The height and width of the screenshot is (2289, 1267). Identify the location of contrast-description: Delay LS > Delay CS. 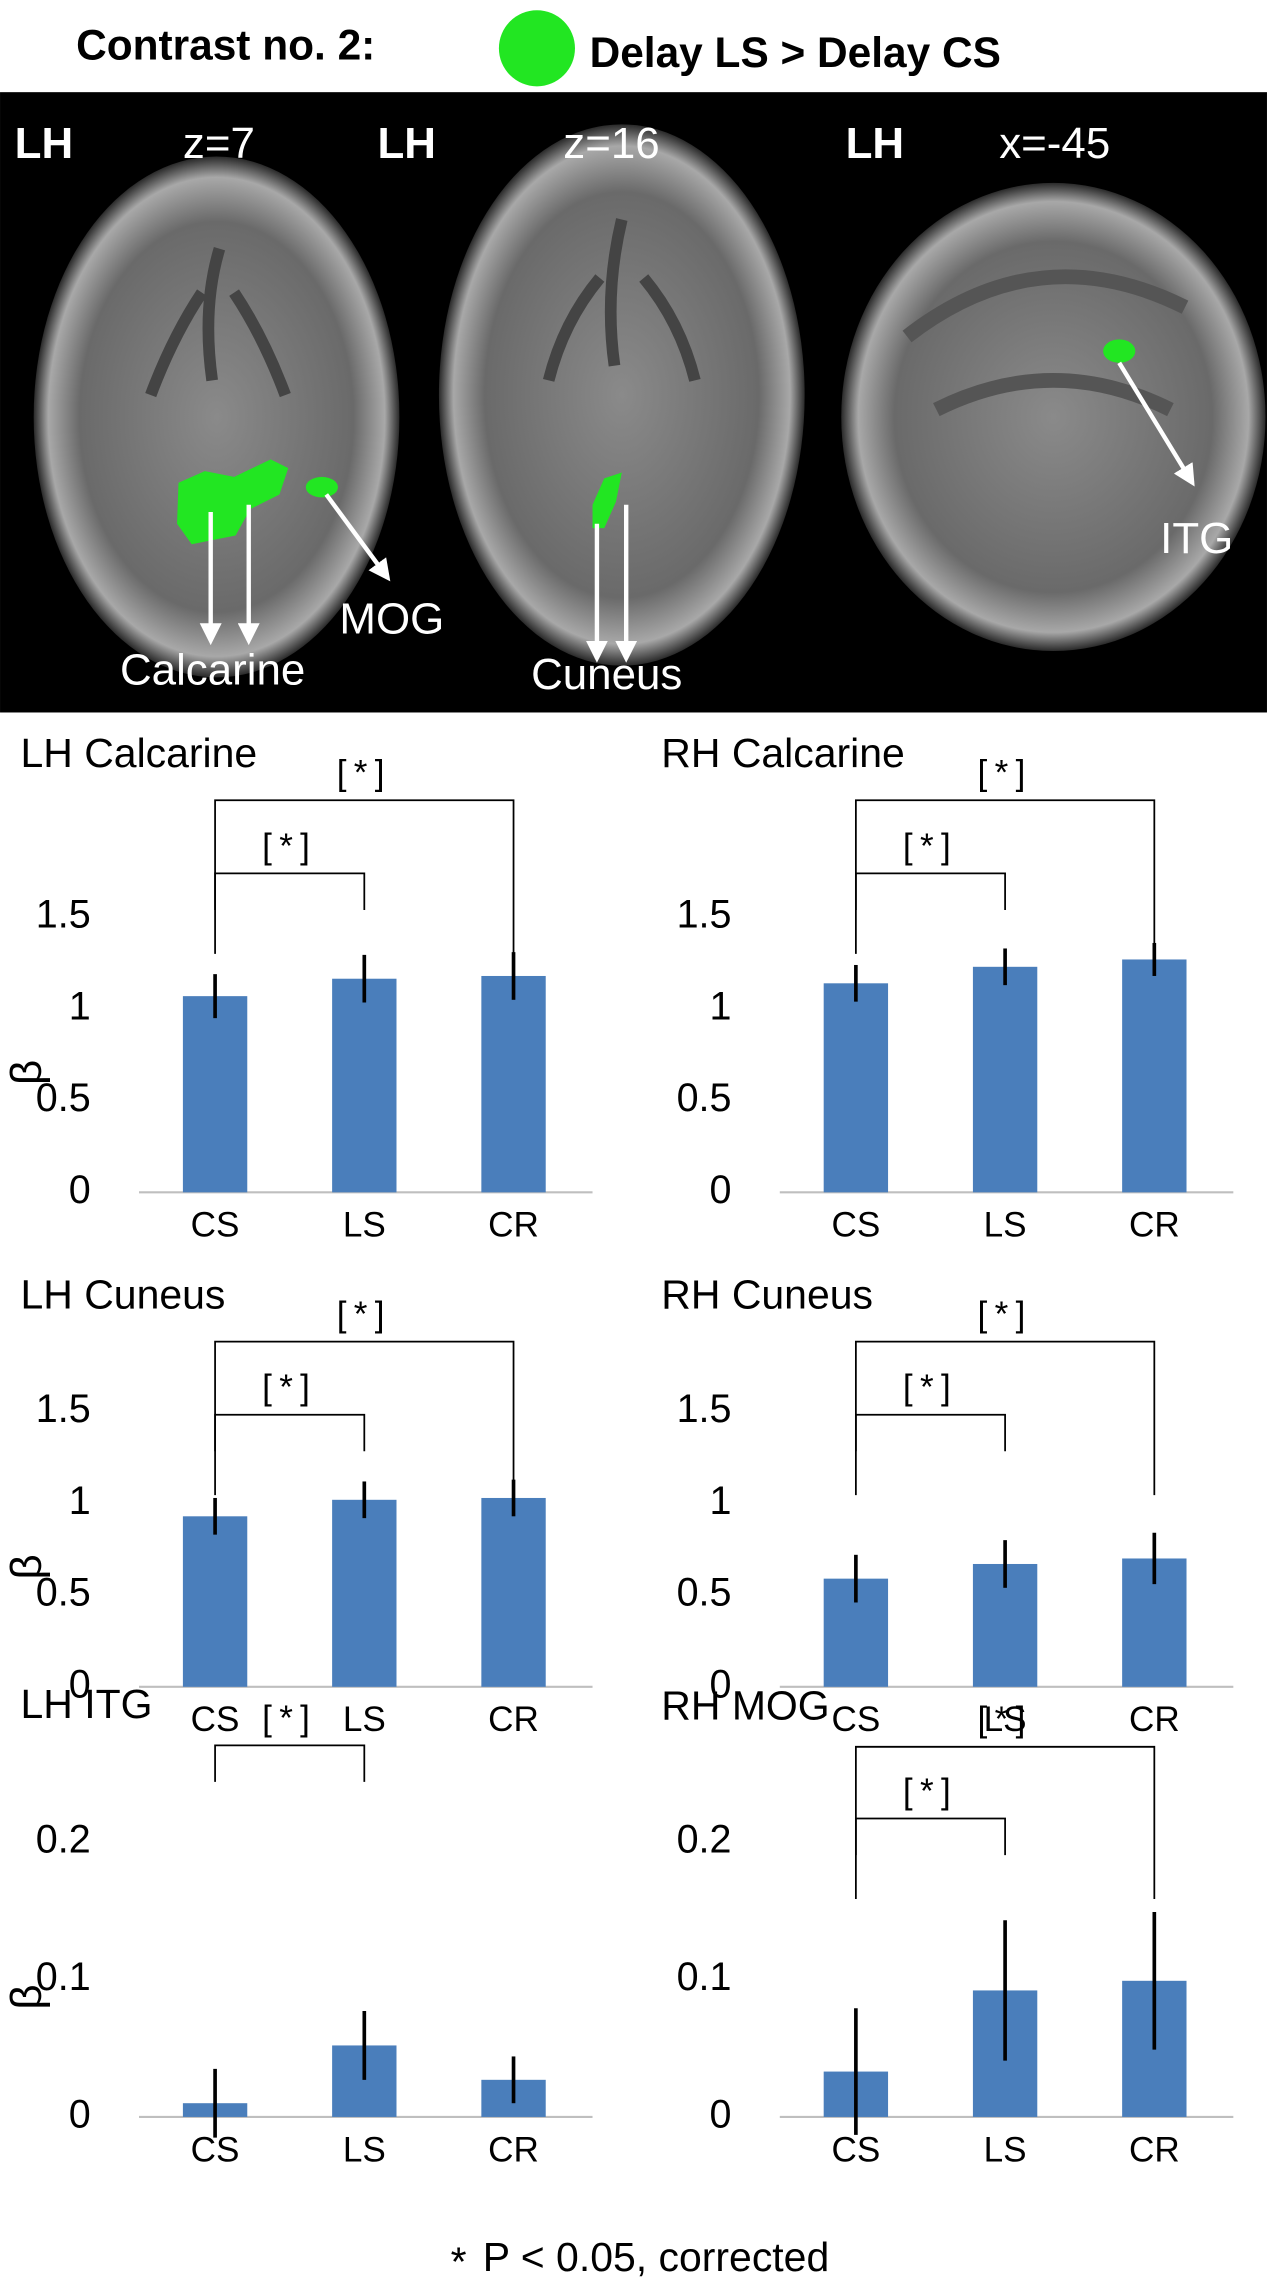
(795, 52).